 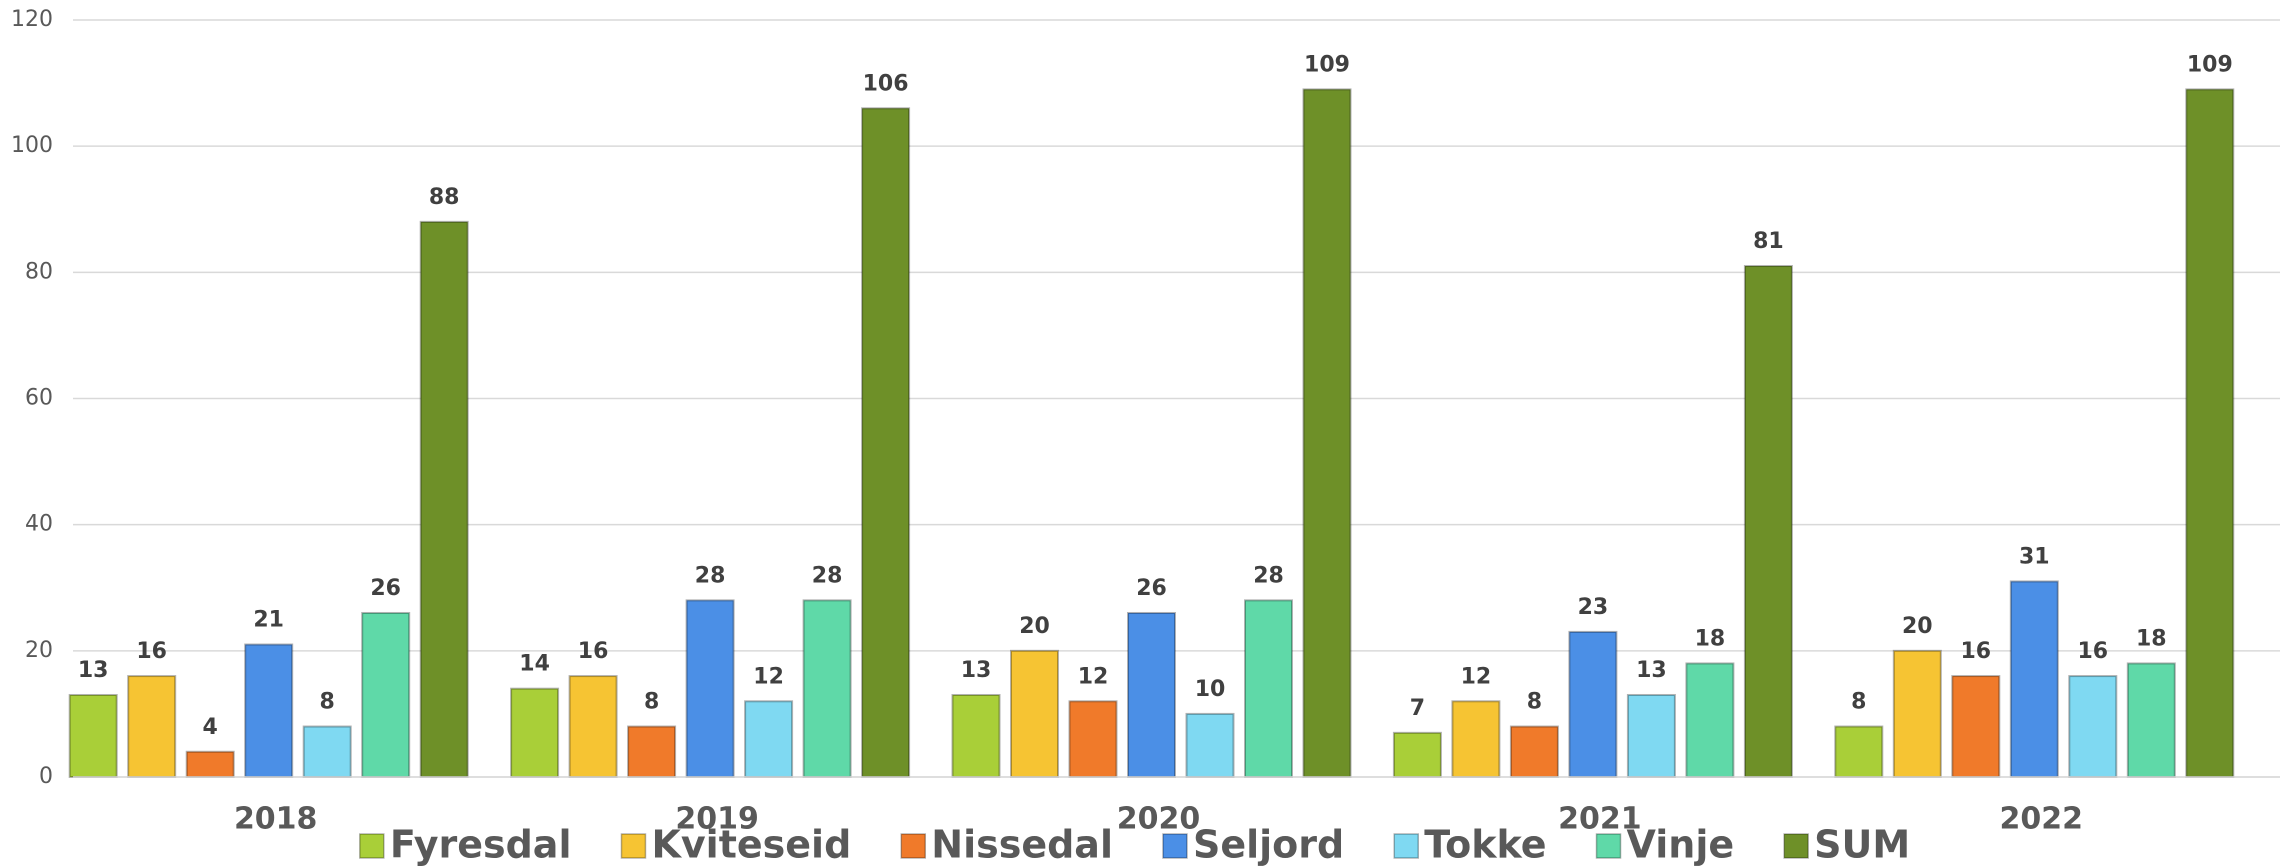 I want to click on value-label: 81, so click(x=1768, y=241).